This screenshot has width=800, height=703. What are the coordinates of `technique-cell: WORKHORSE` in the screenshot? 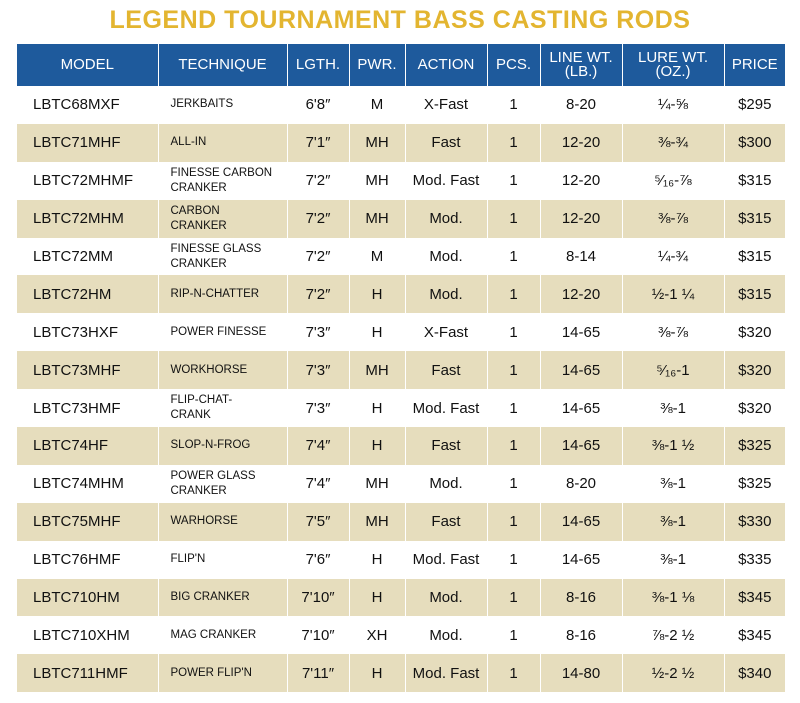 It's located at (222, 370).